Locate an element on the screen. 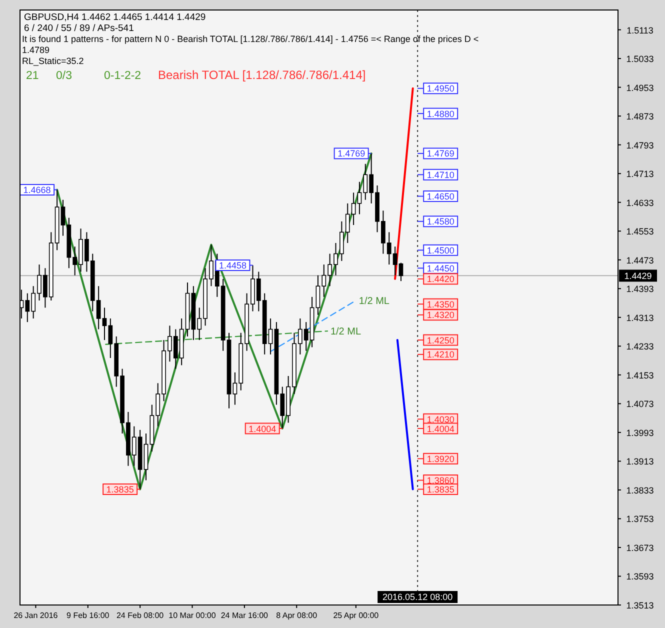 This screenshot has height=628, width=665. annotation: 1.4450 is located at coordinates (440, 268).